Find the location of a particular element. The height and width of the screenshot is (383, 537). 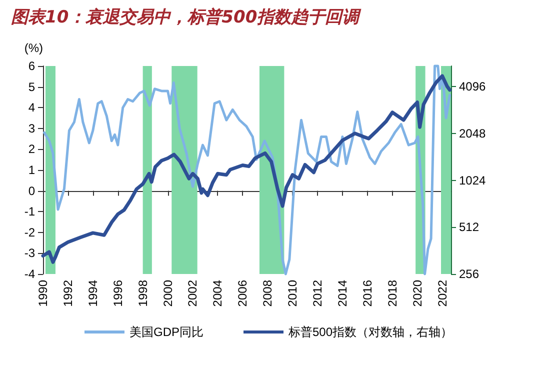

y-tick-label: 3 is located at coordinates (32, 128).